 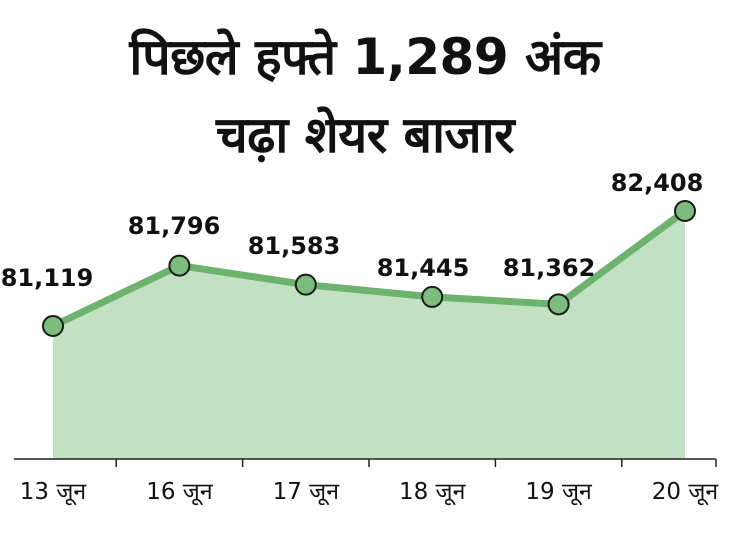 What do you see at coordinates (365, 57) in the screenshot?
I see `chart-title-line1: पिछले हफ्ते 1,289 अंक` at bounding box center [365, 57].